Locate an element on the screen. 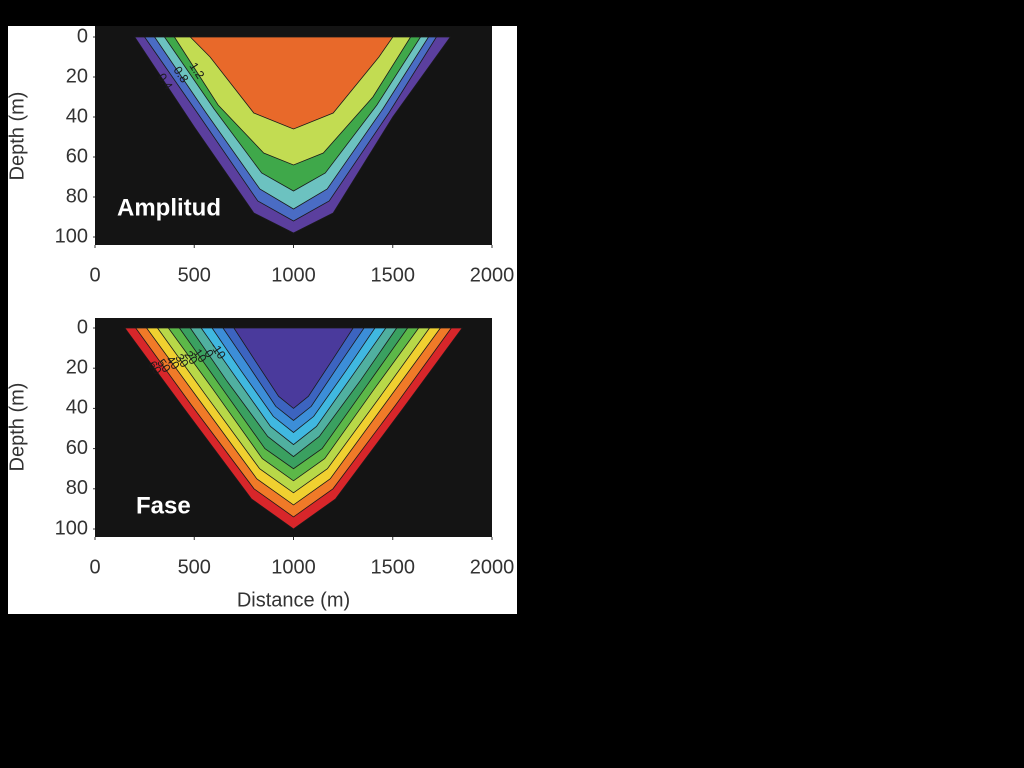 Image resolution: width=1024 pixels, height=768 pixels. contour-fills: 0.40.81.2 is located at coordinates (292, 135).